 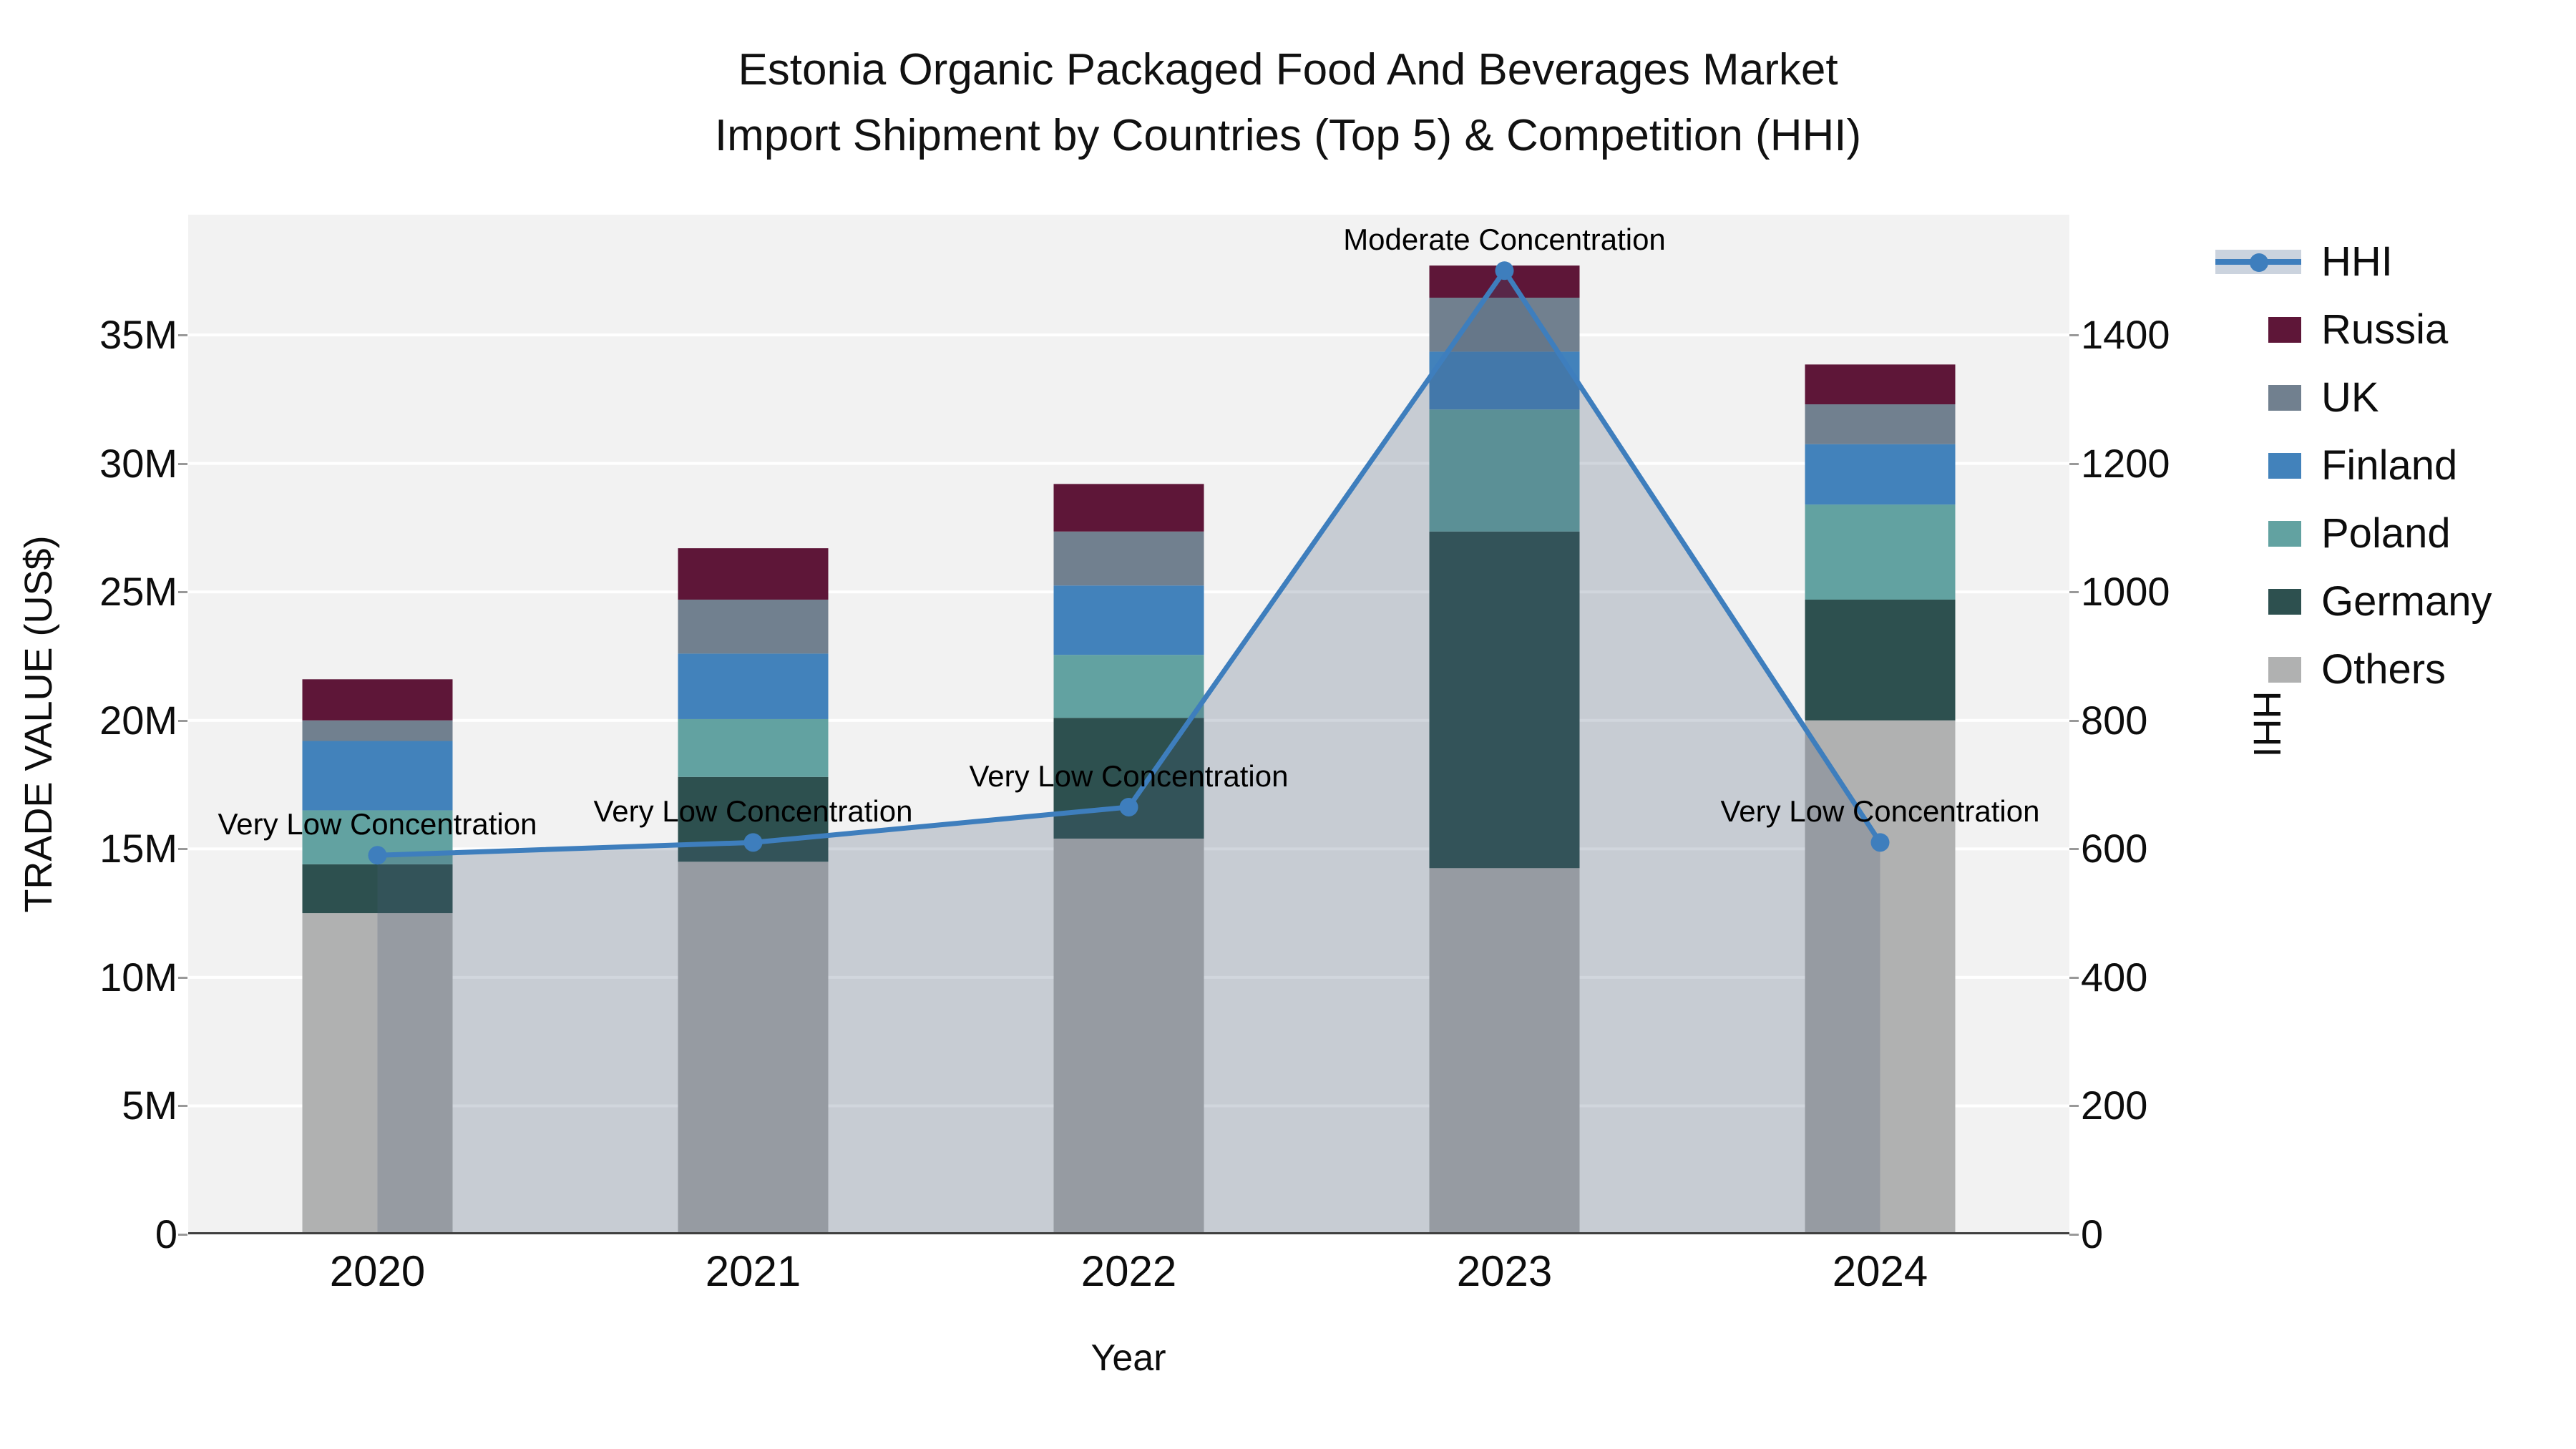 I want to click on bar-segment-germany-2020, so click(x=377, y=889).